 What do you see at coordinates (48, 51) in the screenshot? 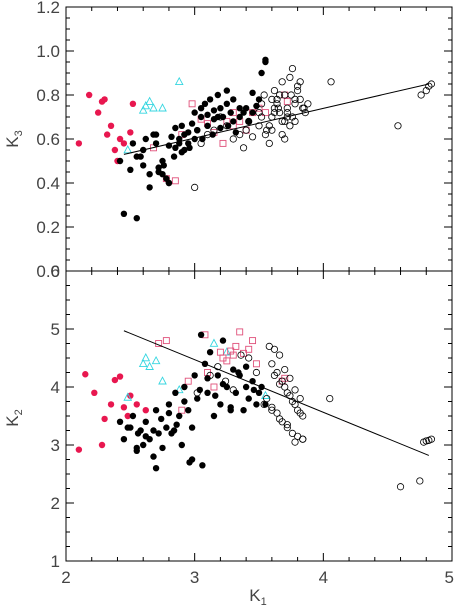
I see `y-tick-label: 1.0` at bounding box center [48, 51].